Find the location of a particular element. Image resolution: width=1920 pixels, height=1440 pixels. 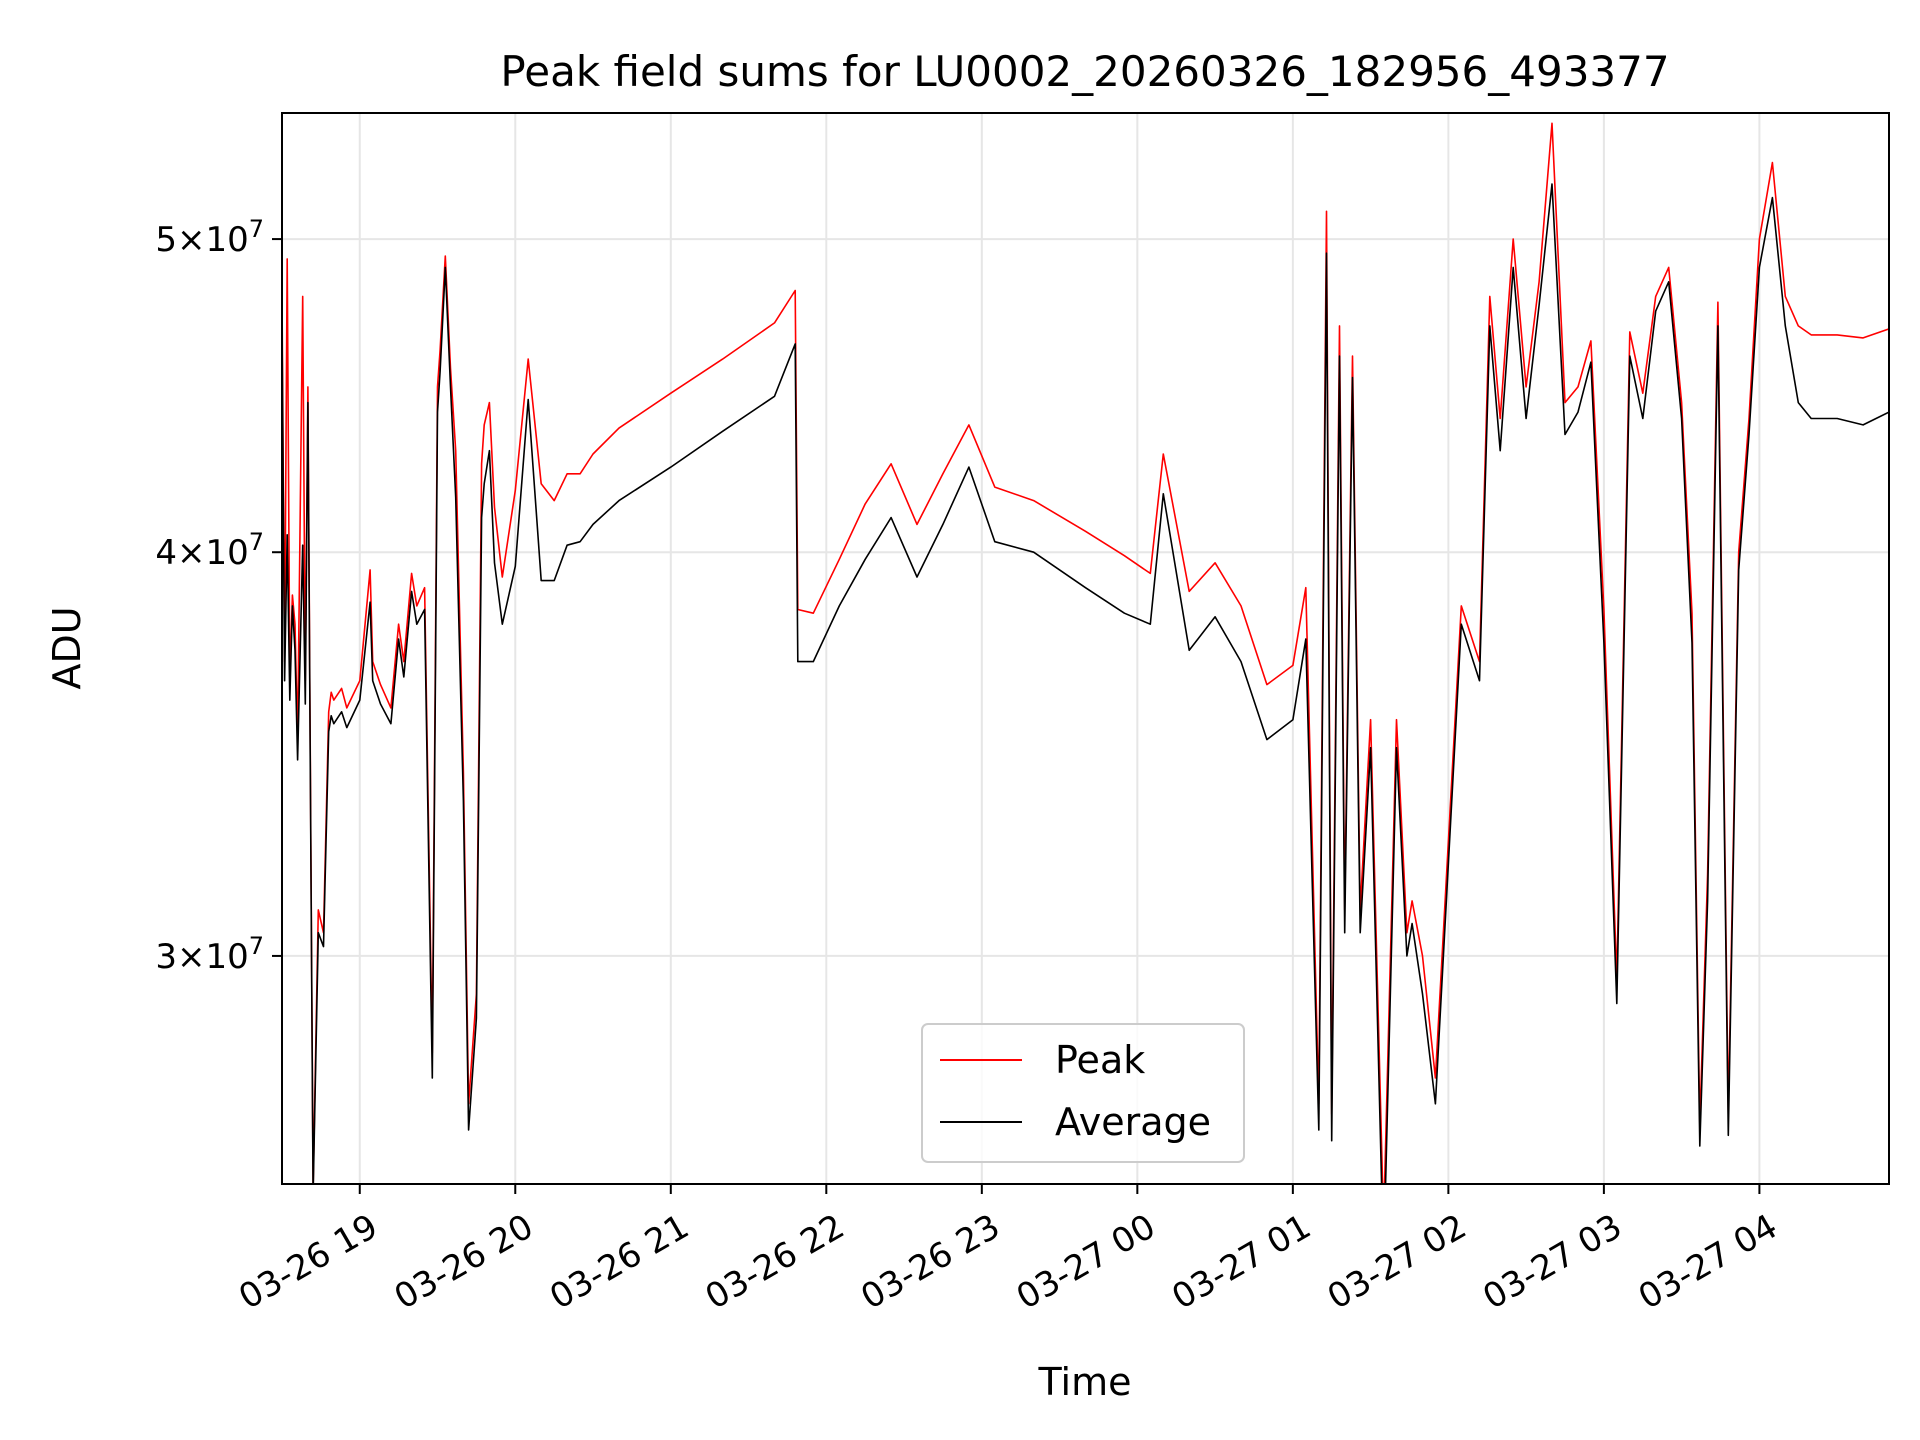

y-tick-label: 3×10⁷ is located at coordinates (209, 954).